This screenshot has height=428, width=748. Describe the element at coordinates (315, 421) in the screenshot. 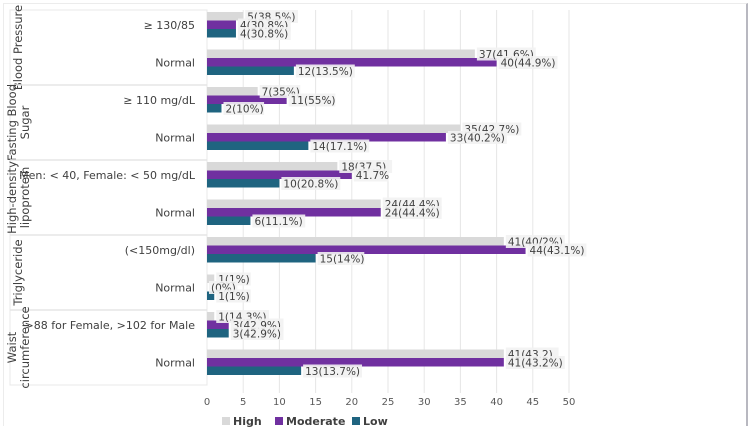

I see `legend-label-moderate: Moderate` at that location.